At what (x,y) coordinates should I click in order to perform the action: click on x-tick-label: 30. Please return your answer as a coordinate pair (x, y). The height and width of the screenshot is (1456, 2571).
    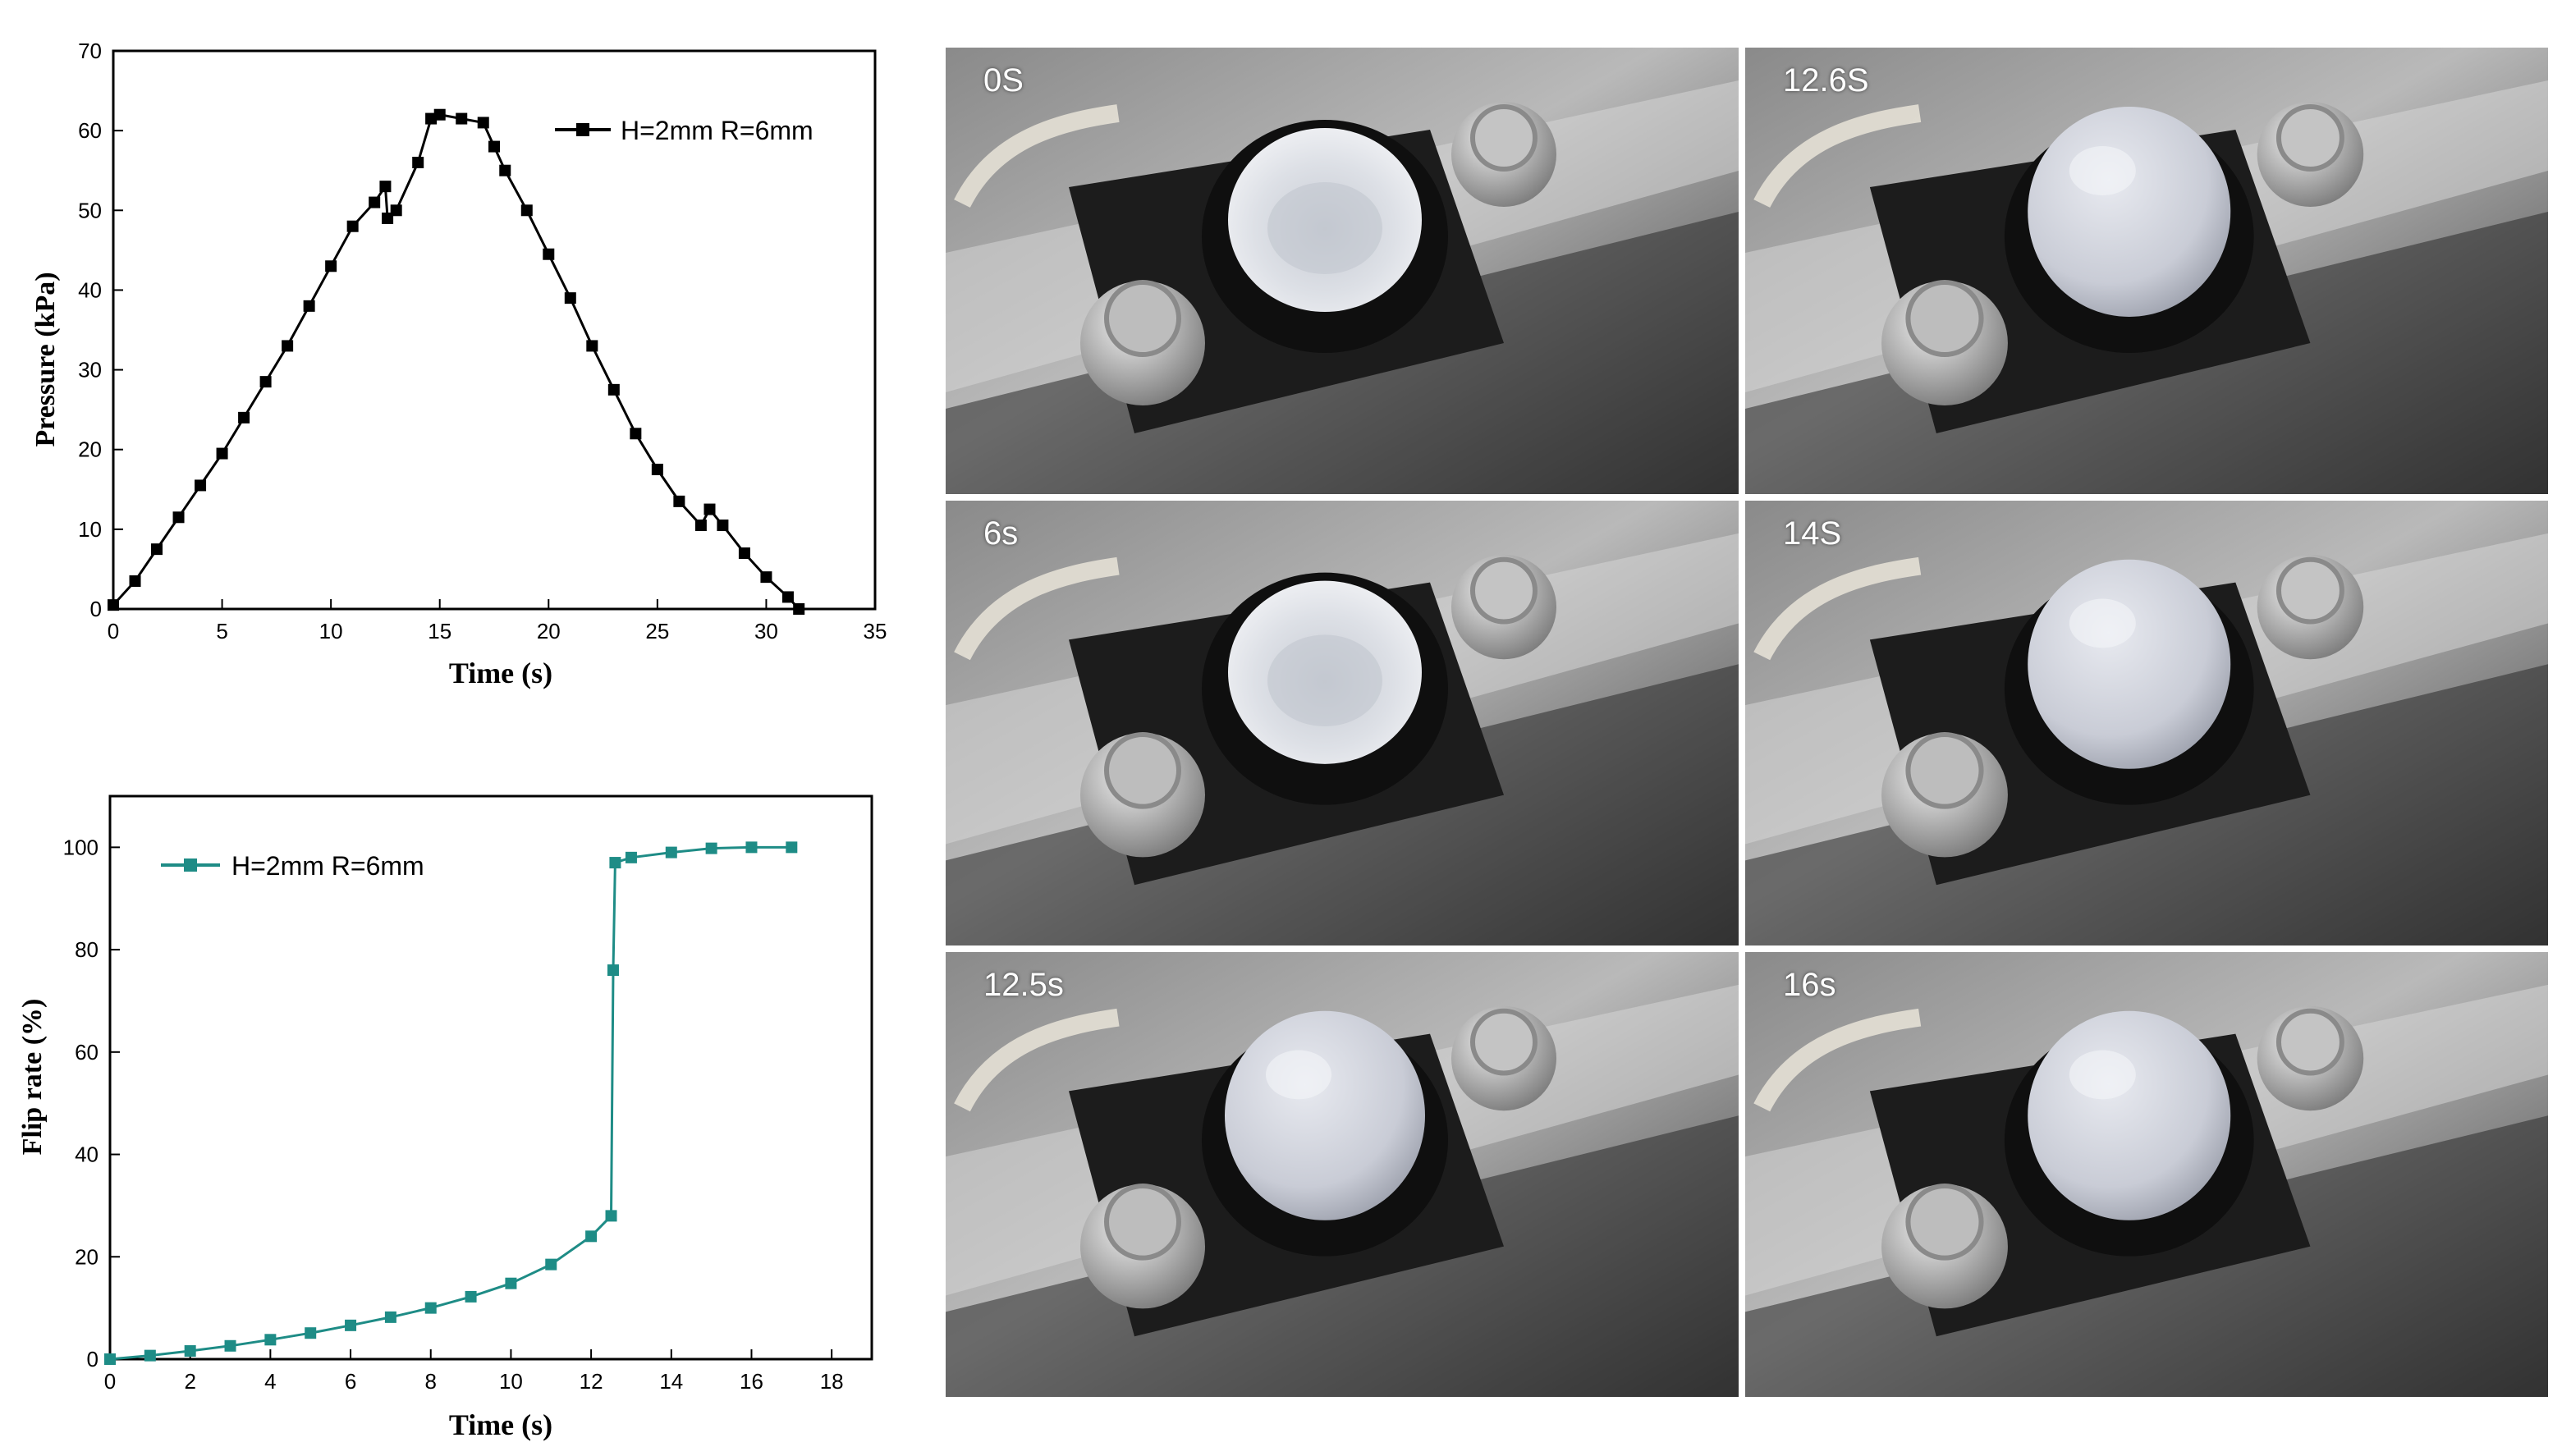
    Looking at the image, I should click on (766, 631).